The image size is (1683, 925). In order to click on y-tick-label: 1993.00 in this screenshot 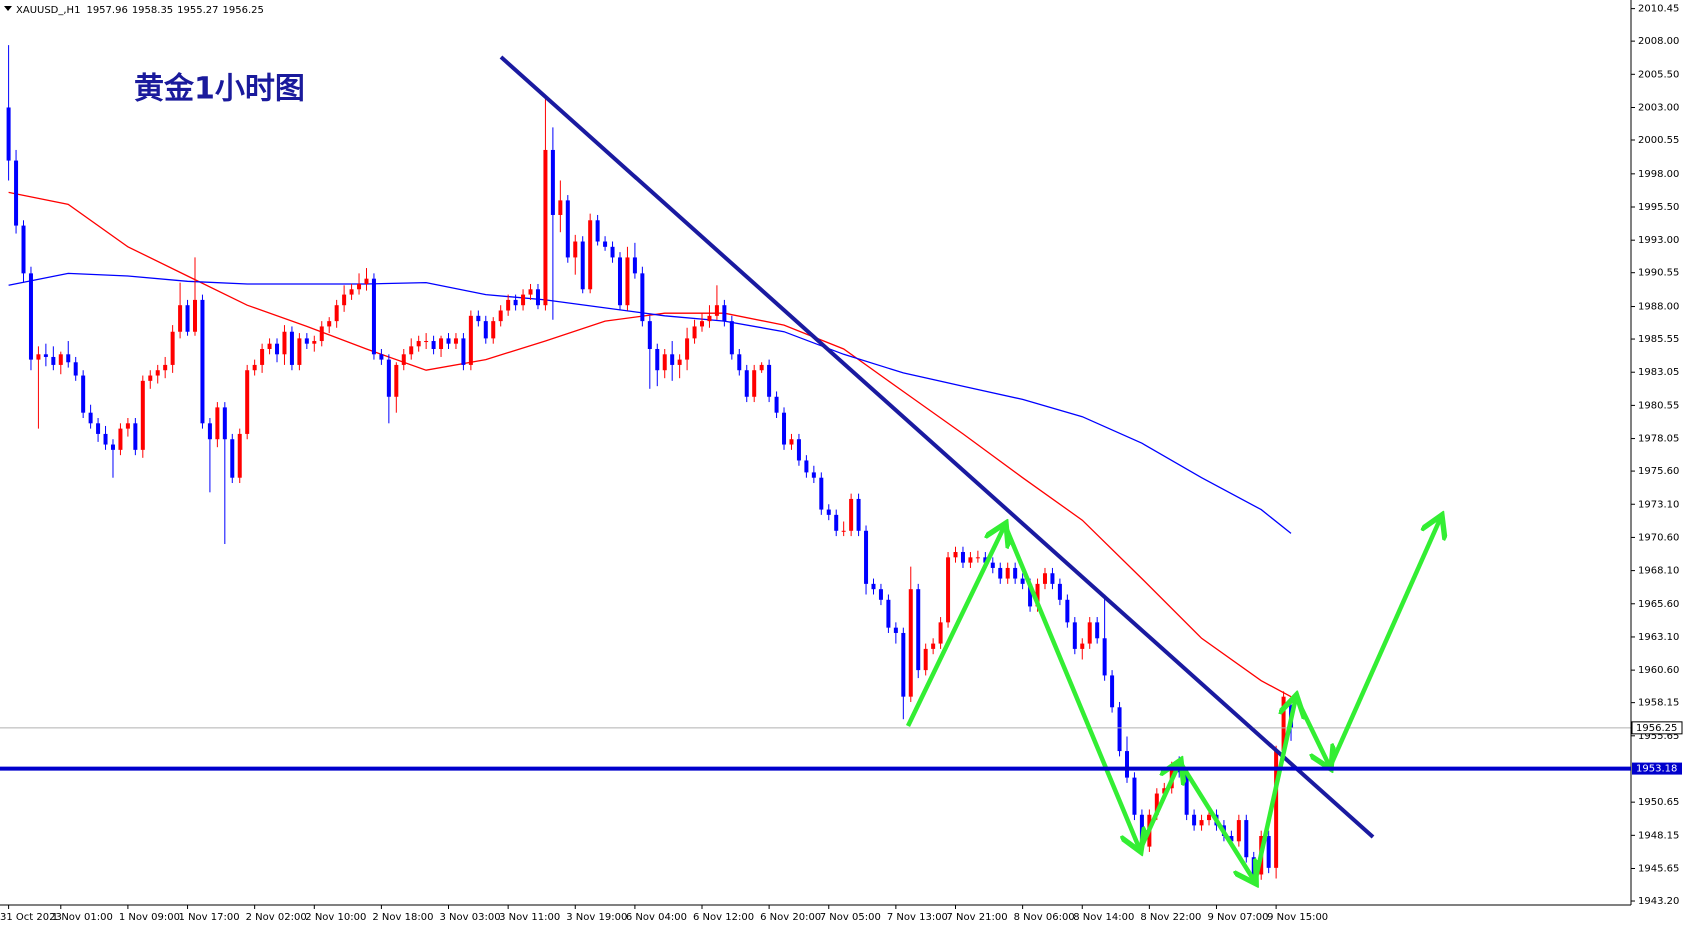, I will do `click(1658, 240)`.